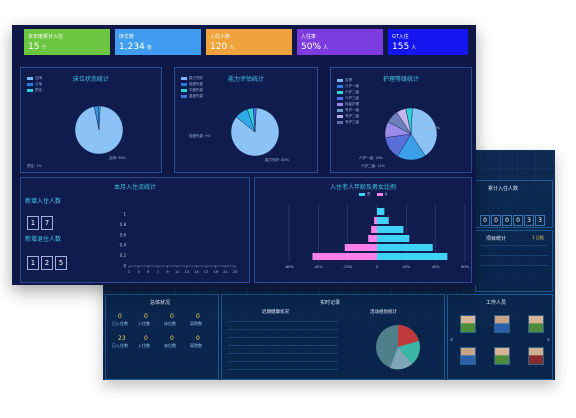 Image resolution: width=576 pixels, height=418 pixels. What do you see at coordinates (390, 229) in the screenshot?
I see `male-bar` at bounding box center [390, 229].